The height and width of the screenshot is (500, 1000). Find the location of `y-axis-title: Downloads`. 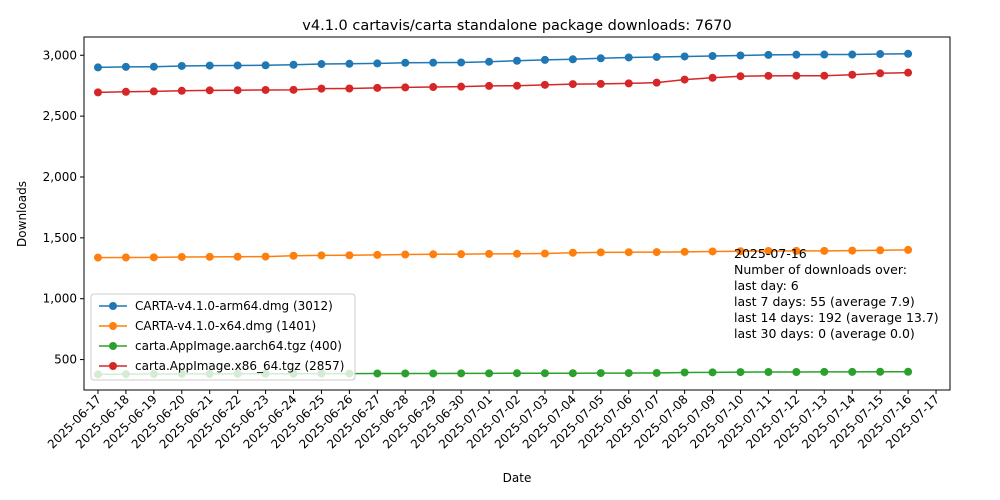

y-axis-title: Downloads is located at coordinates (22, 214).